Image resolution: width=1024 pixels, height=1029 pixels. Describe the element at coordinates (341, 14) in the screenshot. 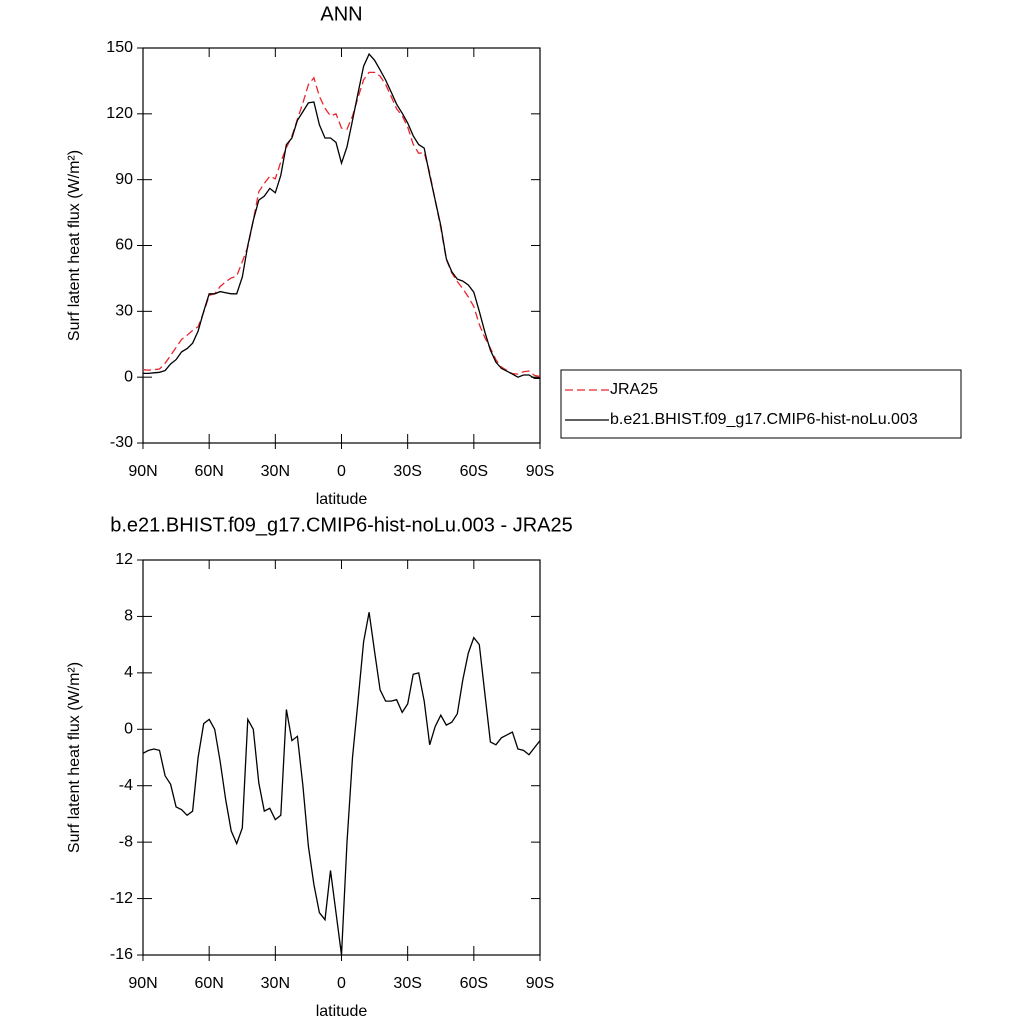

I see `chart-title: ANN` at that location.